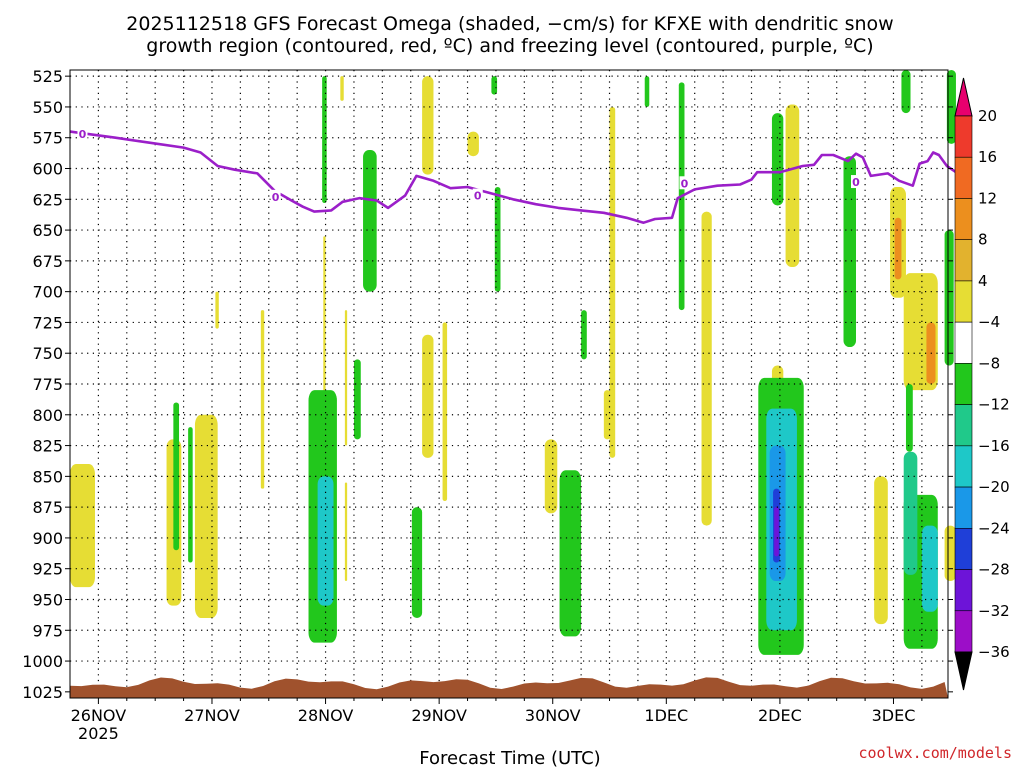 The image size is (1024, 768). What do you see at coordinates (47, 353) in the screenshot?
I see `y-tick-label: 750` at bounding box center [47, 353].